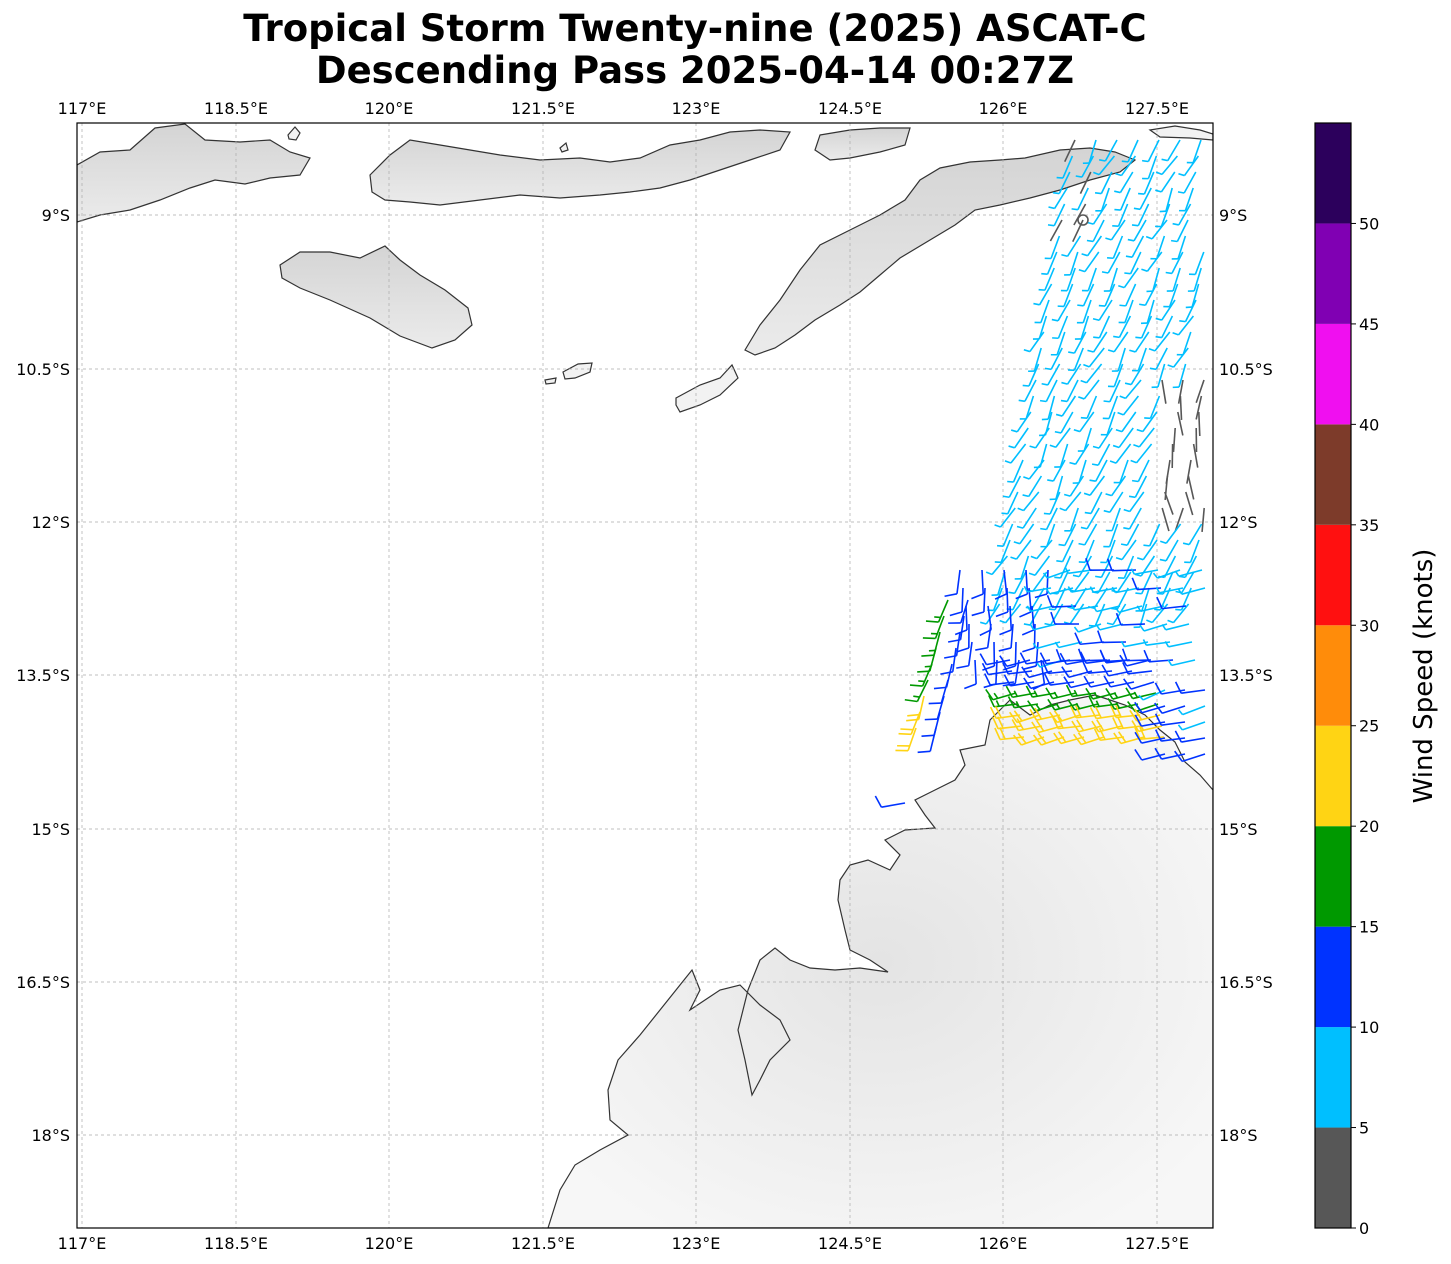 The image size is (1451, 1264). I want to click on lat-tick-label-right: 13.5°S, so click(1246, 675).